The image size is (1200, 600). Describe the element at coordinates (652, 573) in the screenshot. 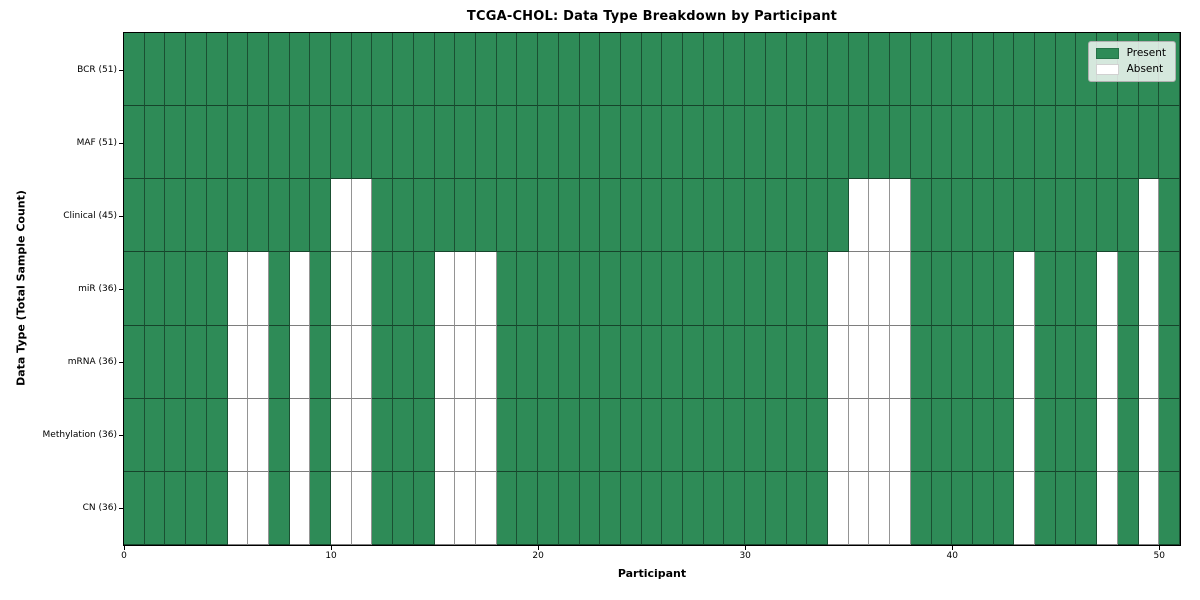

I see `x-axis-label: Participant` at that location.